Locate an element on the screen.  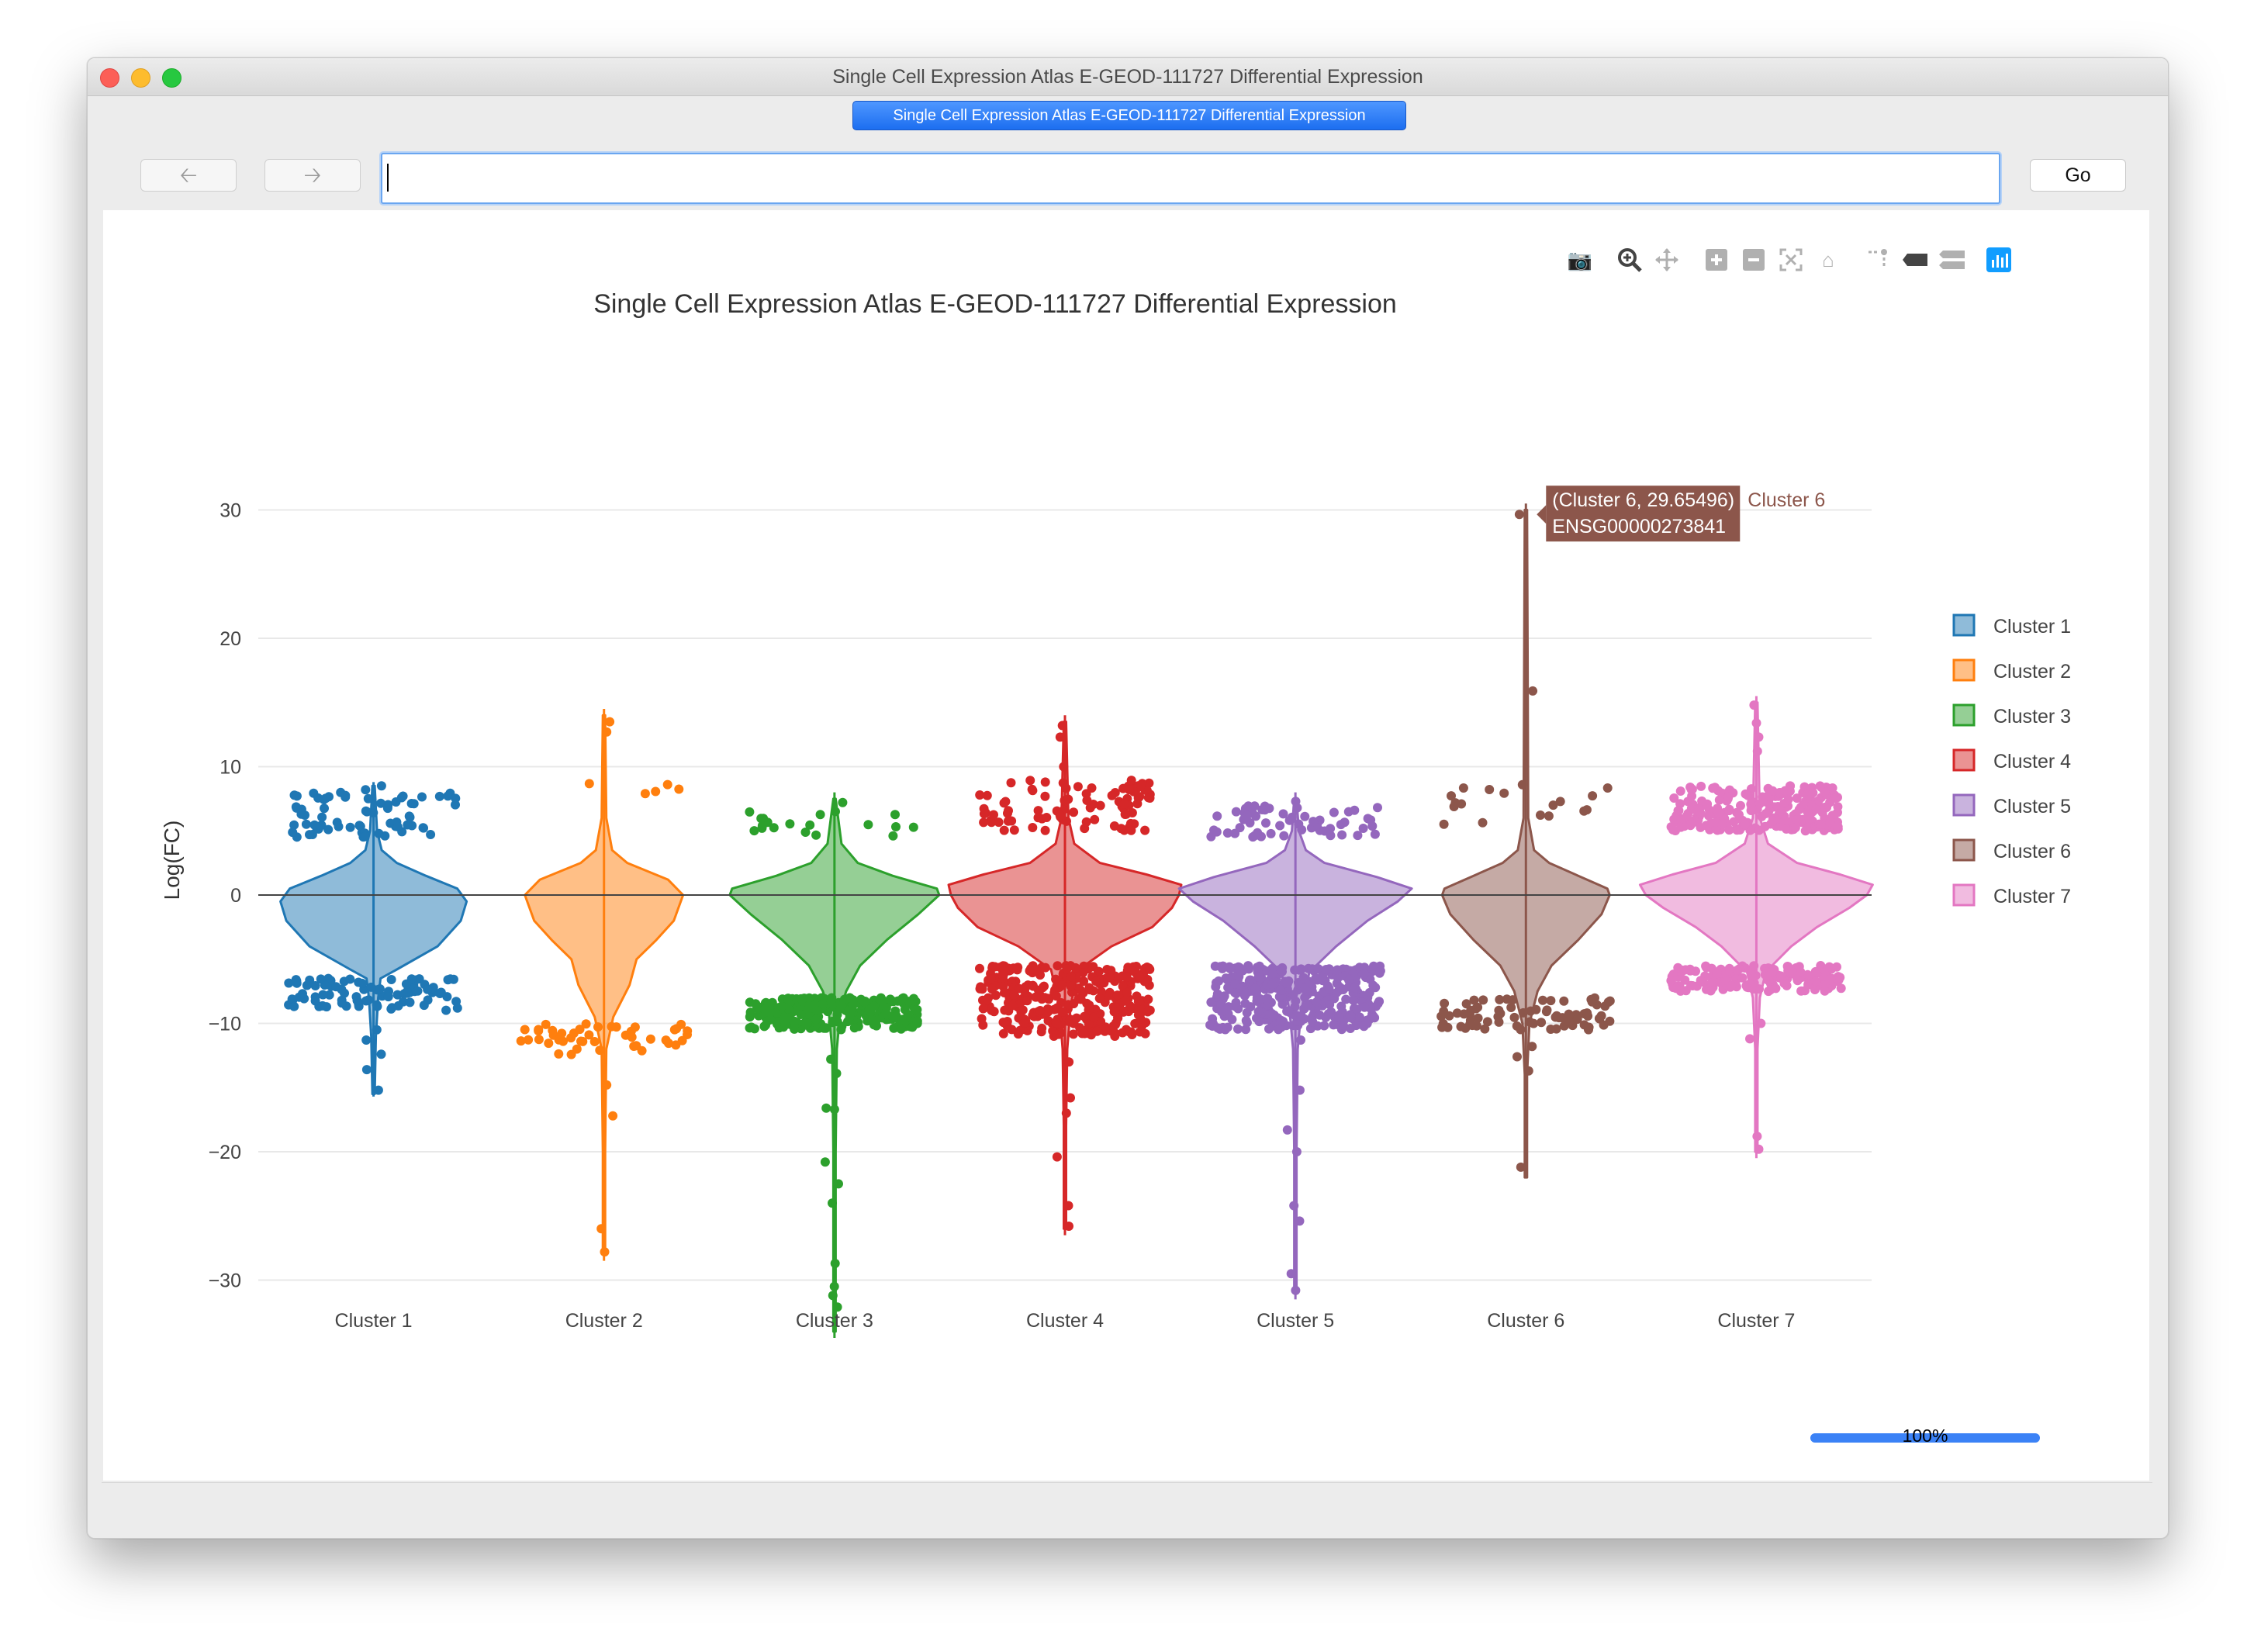
legend-item-label: Cluster 2 is located at coordinates (2032, 672).